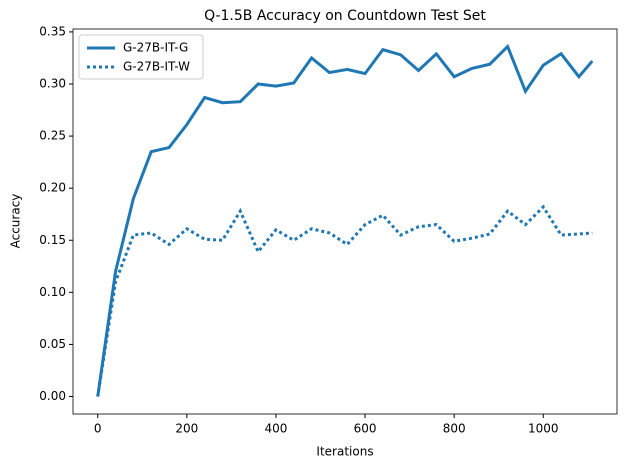 The width and height of the screenshot is (630, 470). I want to click on x-tick-label: 800, so click(454, 429).